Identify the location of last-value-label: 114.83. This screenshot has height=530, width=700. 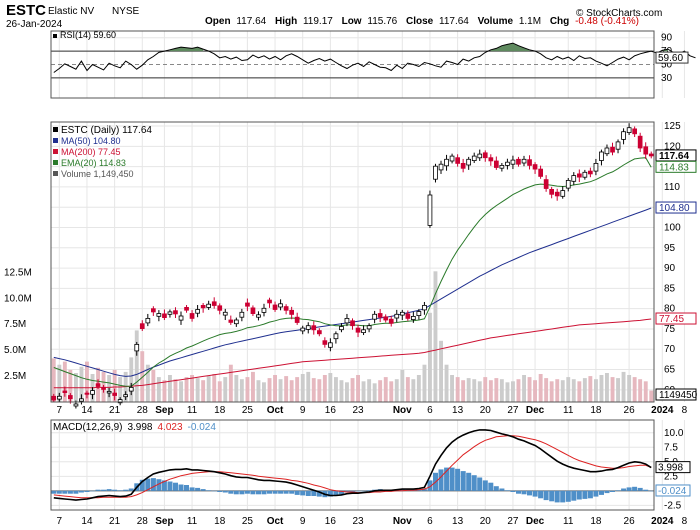
(674, 167).